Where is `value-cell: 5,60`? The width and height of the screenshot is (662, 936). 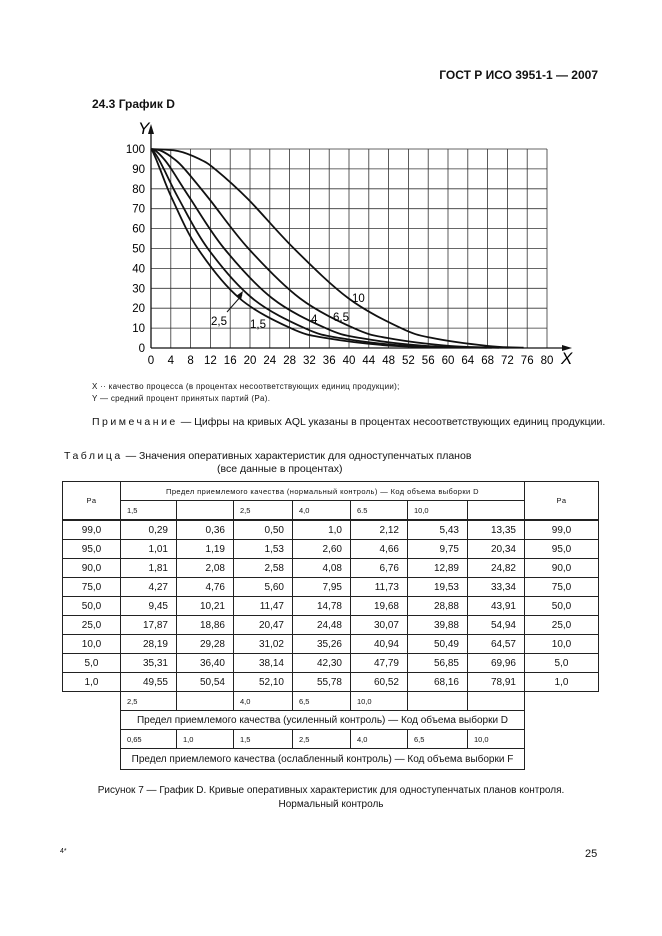 value-cell: 5,60 is located at coordinates (263, 587).